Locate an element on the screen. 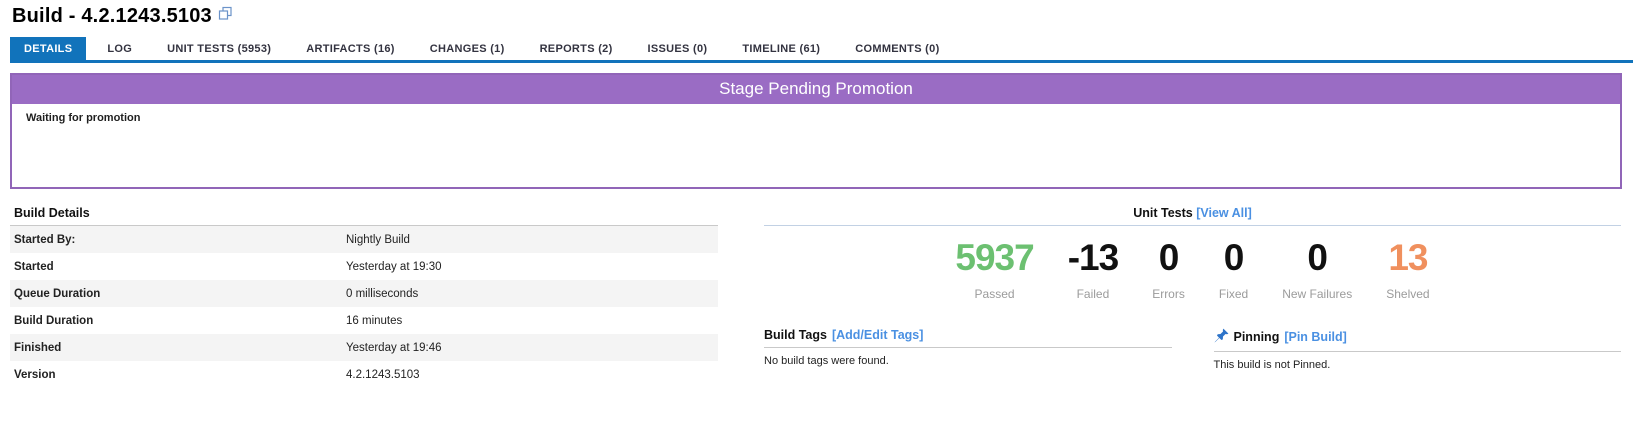 The image size is (1641, 434). stat-label: New Failures is located at coordinates (1317, 293).